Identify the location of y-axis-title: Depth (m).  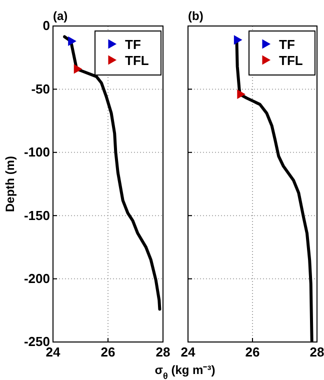
(10, 184).